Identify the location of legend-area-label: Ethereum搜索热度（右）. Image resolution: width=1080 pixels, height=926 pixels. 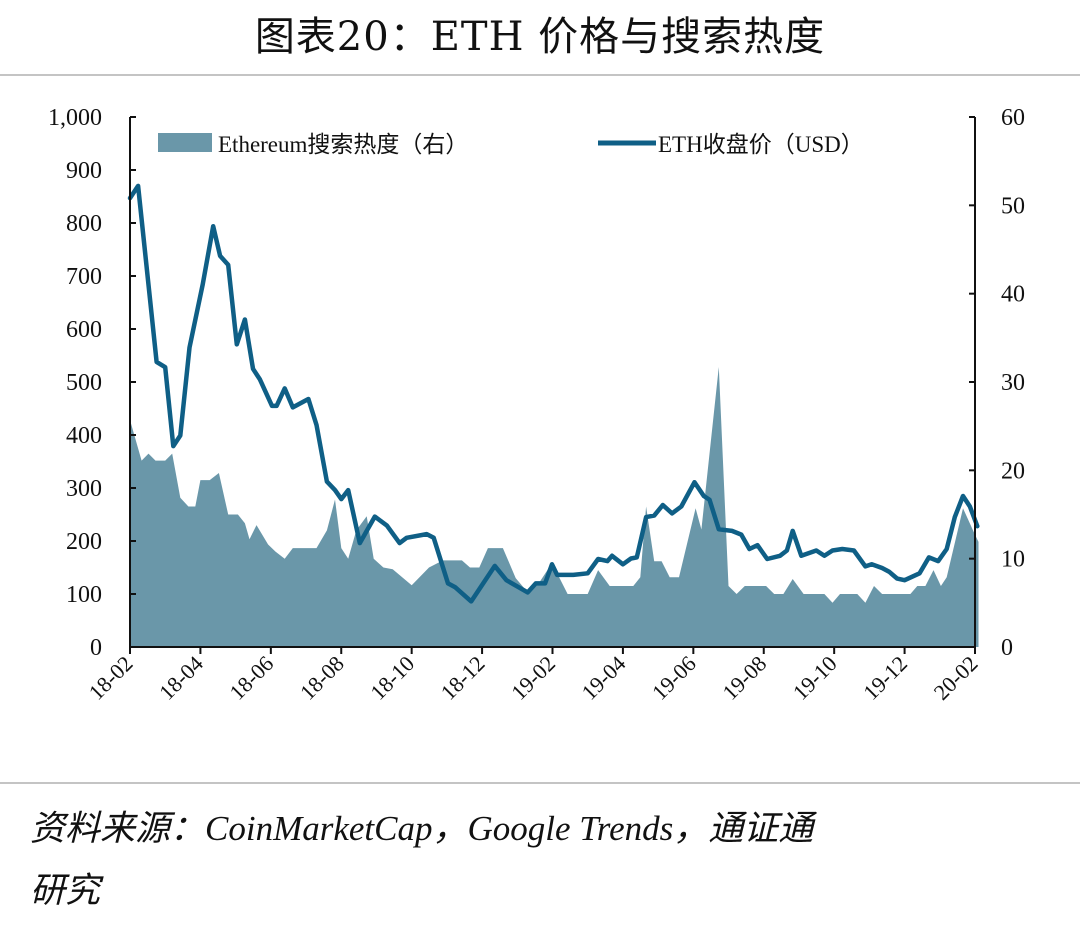
(343, 144).